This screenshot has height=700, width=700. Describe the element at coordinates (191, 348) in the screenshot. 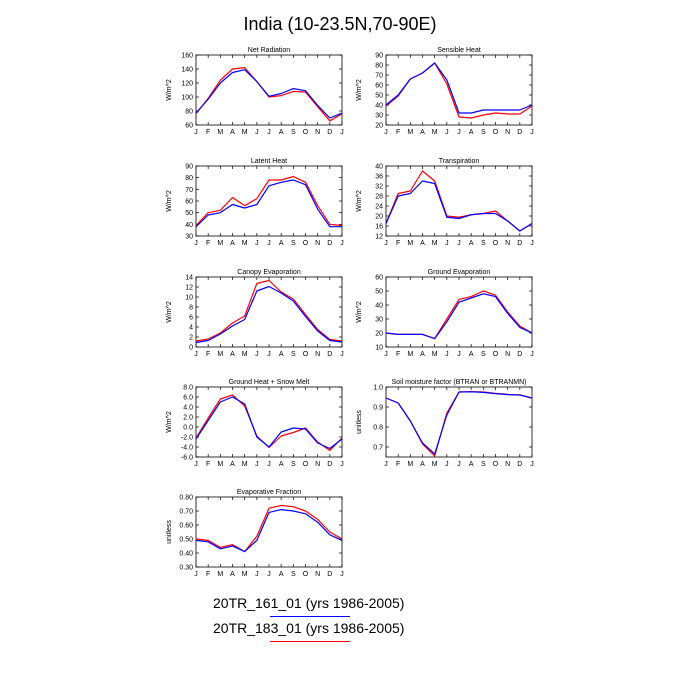

I see `y-tick-label: 0` at that location.